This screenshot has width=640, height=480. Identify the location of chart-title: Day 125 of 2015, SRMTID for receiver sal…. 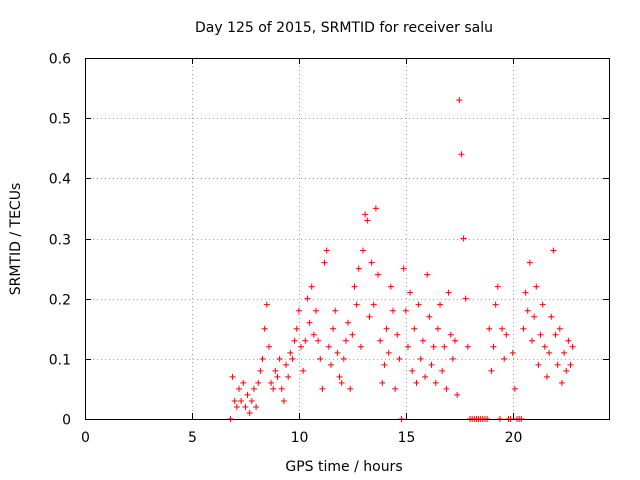
(344, 28).